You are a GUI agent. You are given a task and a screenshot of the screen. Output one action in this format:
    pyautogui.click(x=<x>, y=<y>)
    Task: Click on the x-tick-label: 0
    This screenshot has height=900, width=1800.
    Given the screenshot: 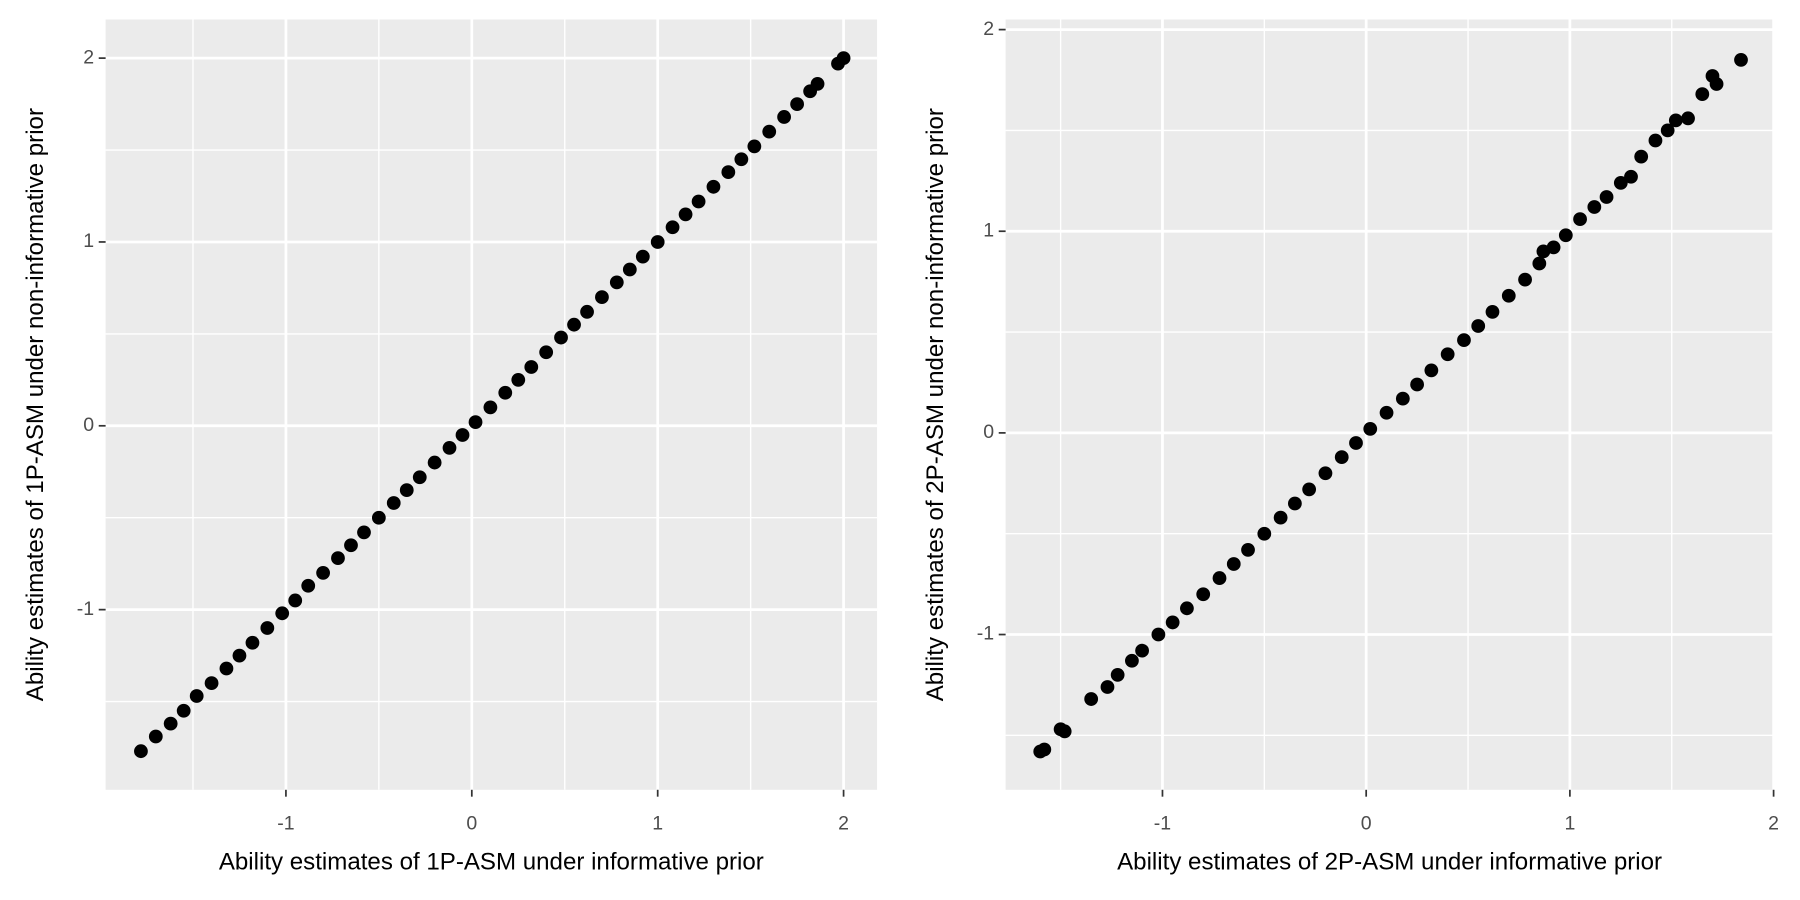 What is the action you would take?
    pyautogui.click(x=1366, y=823)
    